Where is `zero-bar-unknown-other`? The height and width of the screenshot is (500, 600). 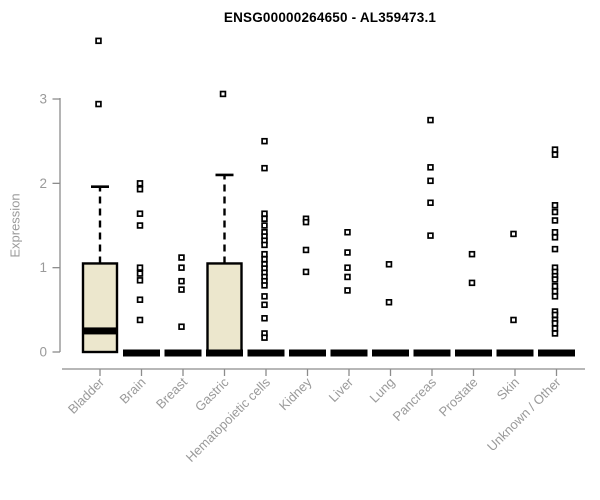
zero-bar-unknown-other is located at coordinates (556, 353).